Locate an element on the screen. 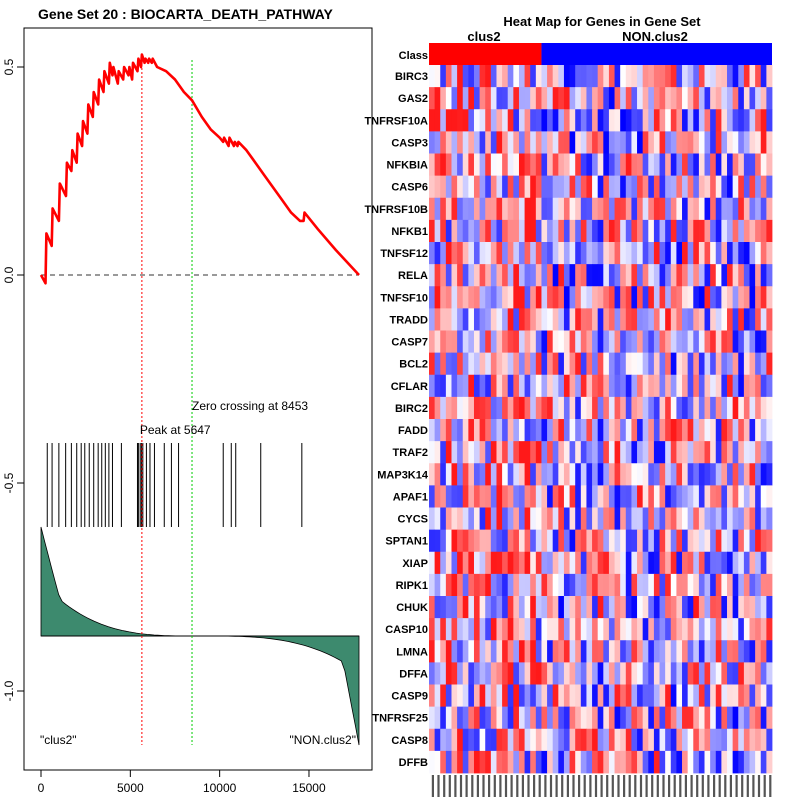 The width and height of the screenshot is (800, 805). y-tick-label-0: 0.5 is located at coordinates (9, 66).